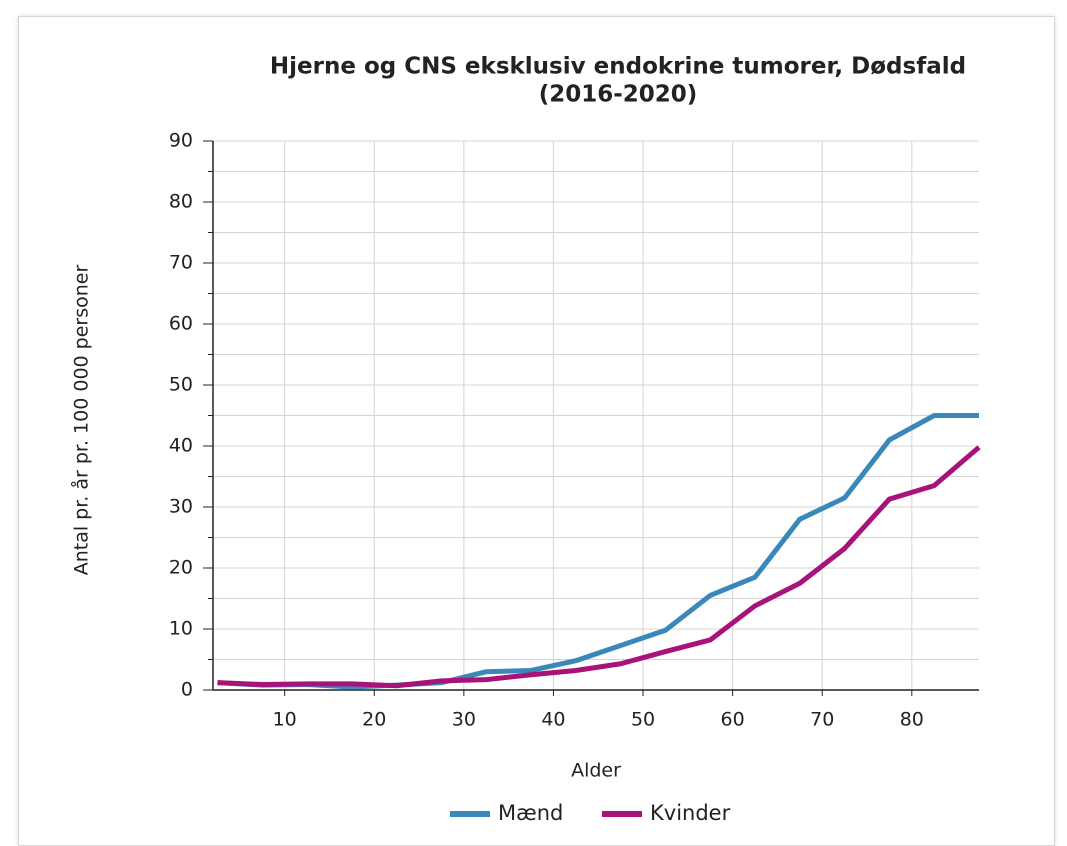 This screenshot has height=846, width=1067. What do you see at coordinates (181, 141) in the screenshot?
I see `y-tick-label: 90` at bounding box center [181, 141].